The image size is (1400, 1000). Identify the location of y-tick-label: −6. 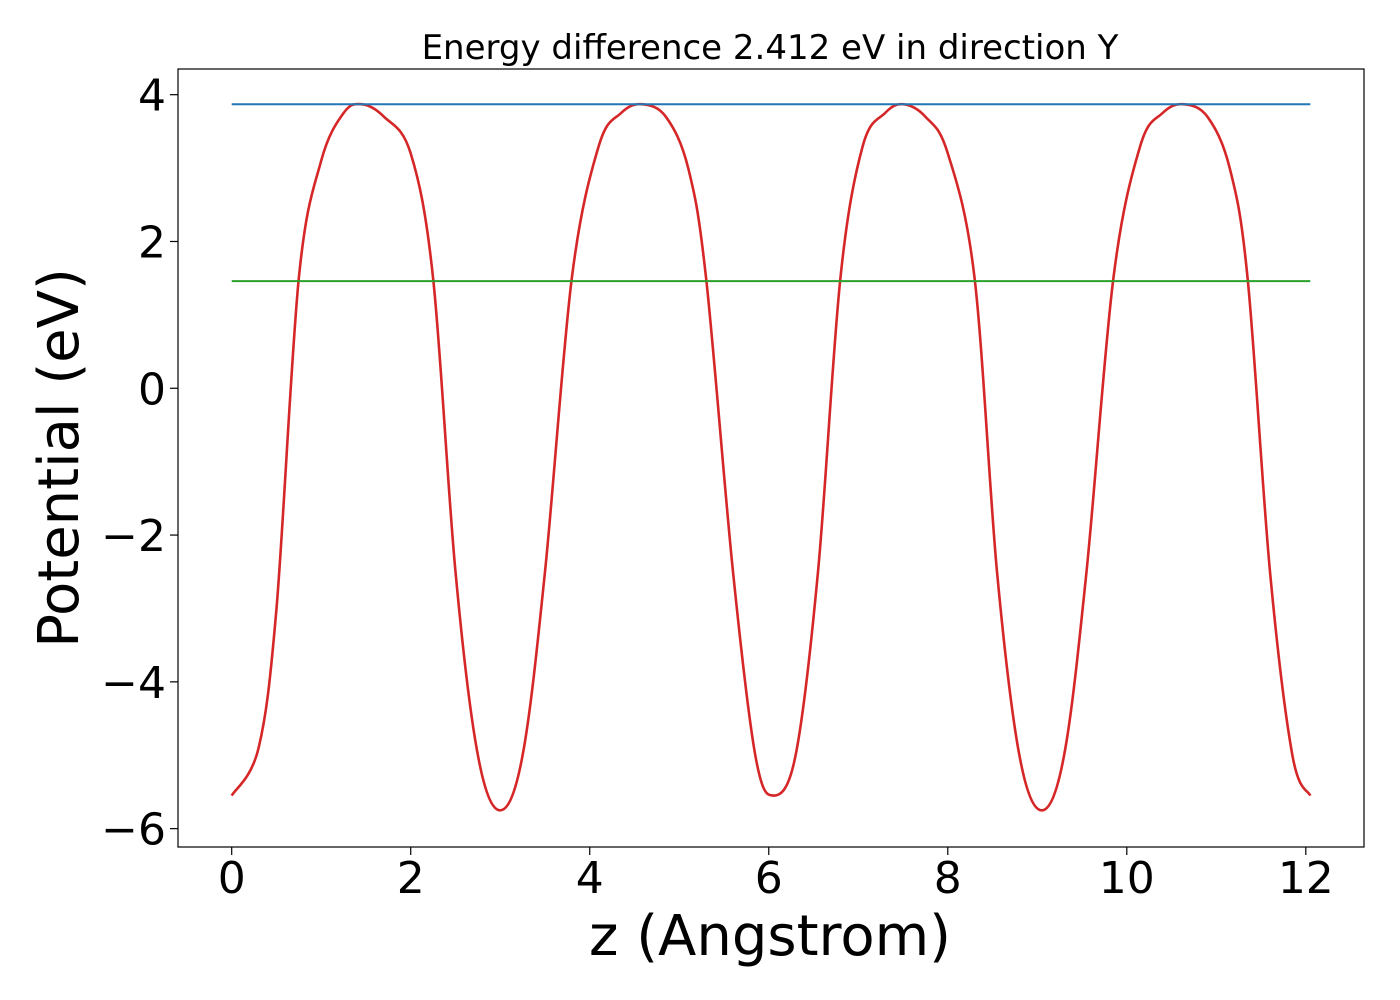
(133, 830).